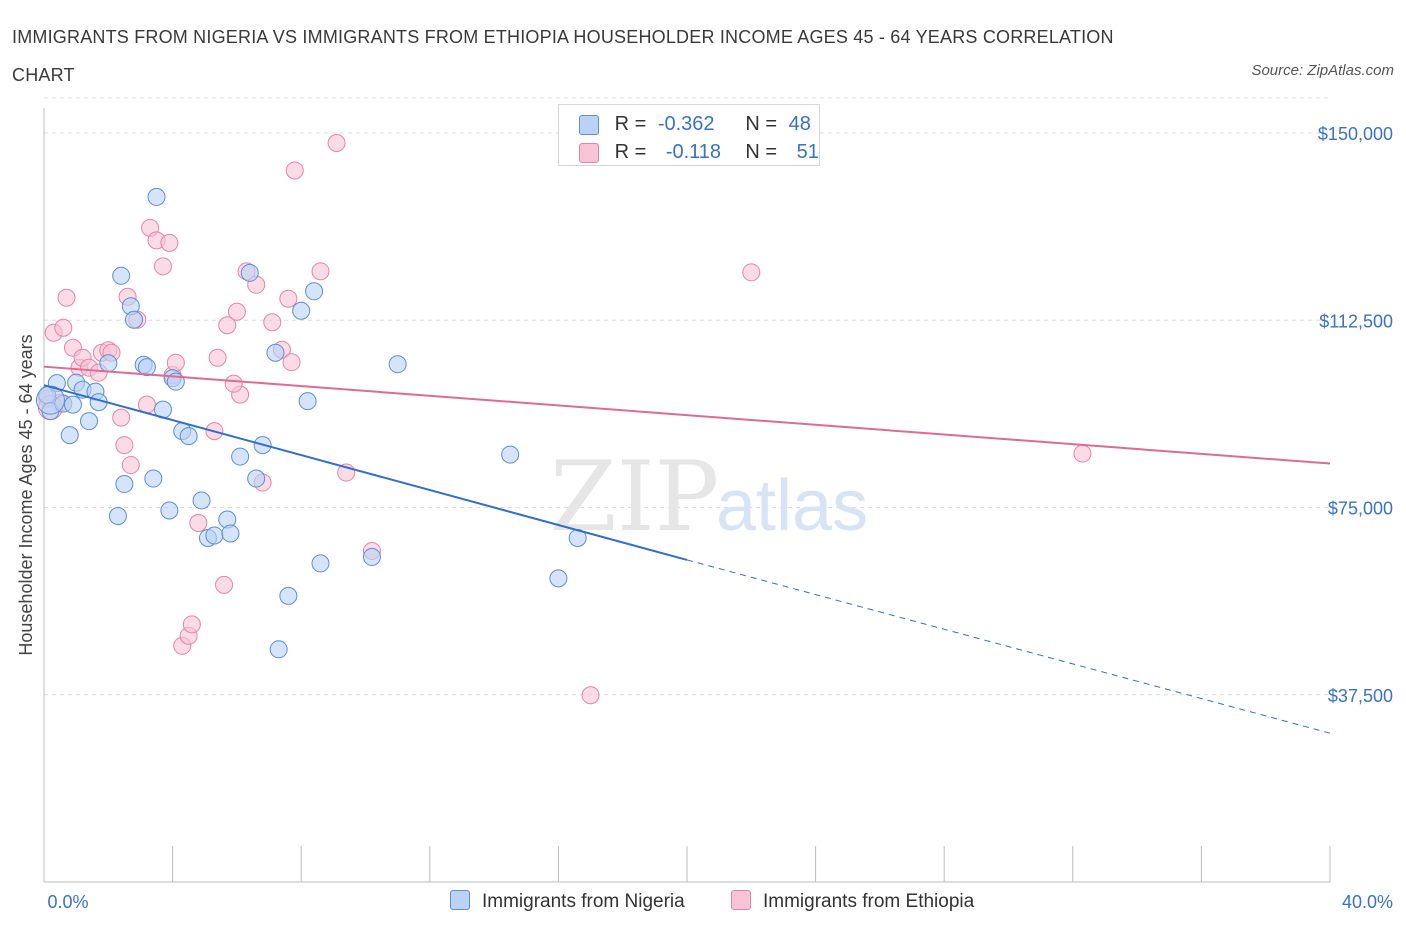  I want to click on y-tick-label: $150,000, so click(1355, 134).